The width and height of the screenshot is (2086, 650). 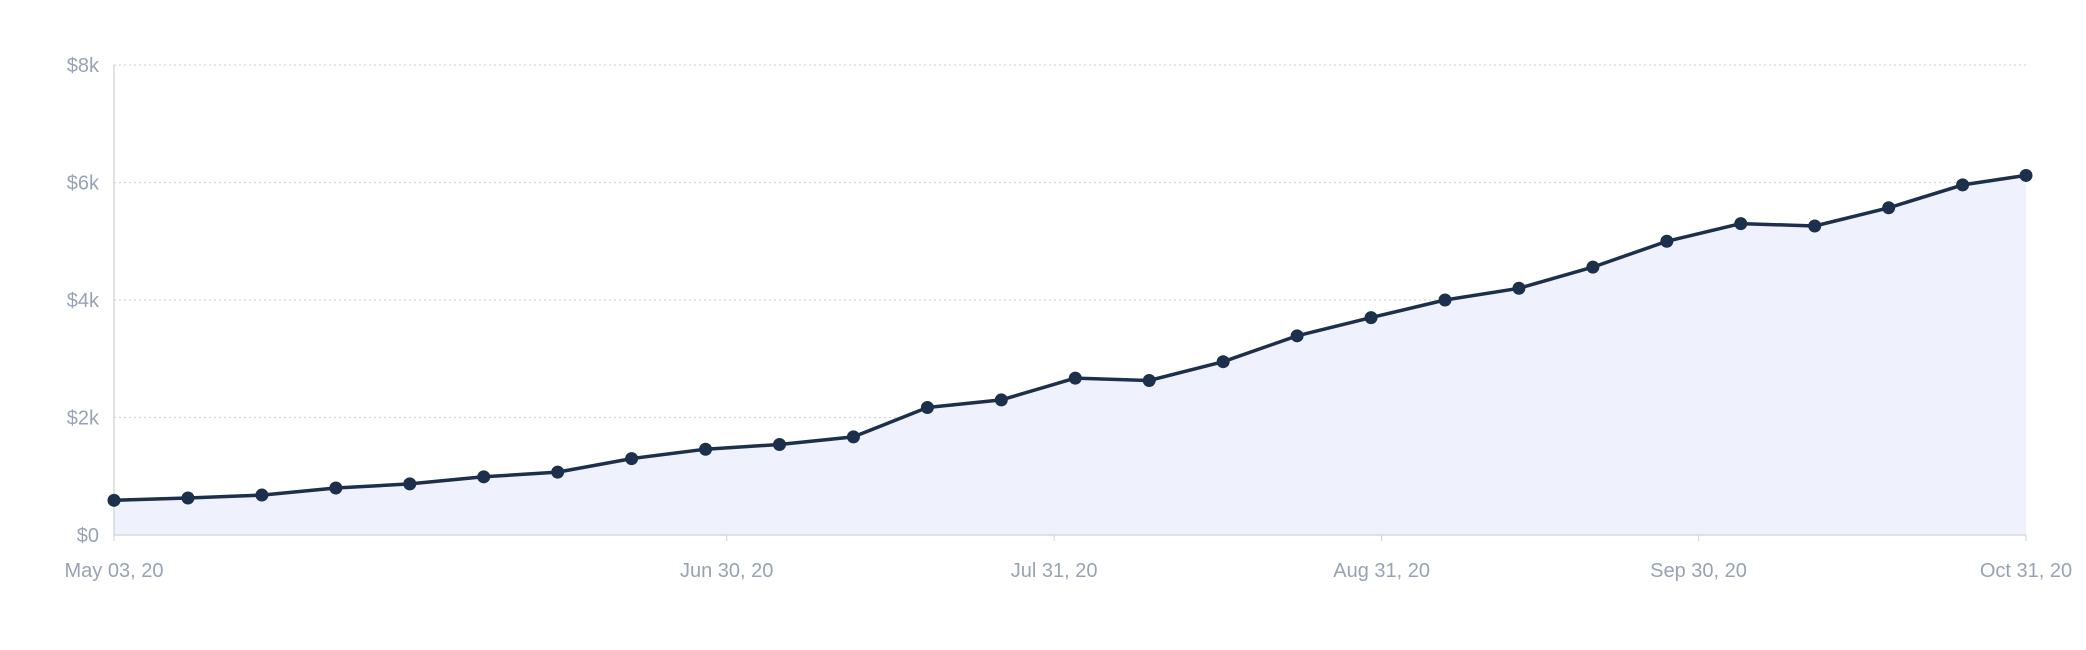 I want to click on x-tick-label: Jul 31, 20, so click(x=1054, y=571).